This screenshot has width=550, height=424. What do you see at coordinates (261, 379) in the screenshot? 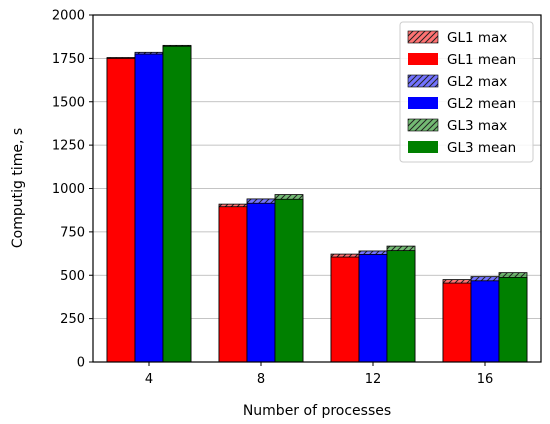
I see `x-tick-label: 8` at bounding box center [261, 379].